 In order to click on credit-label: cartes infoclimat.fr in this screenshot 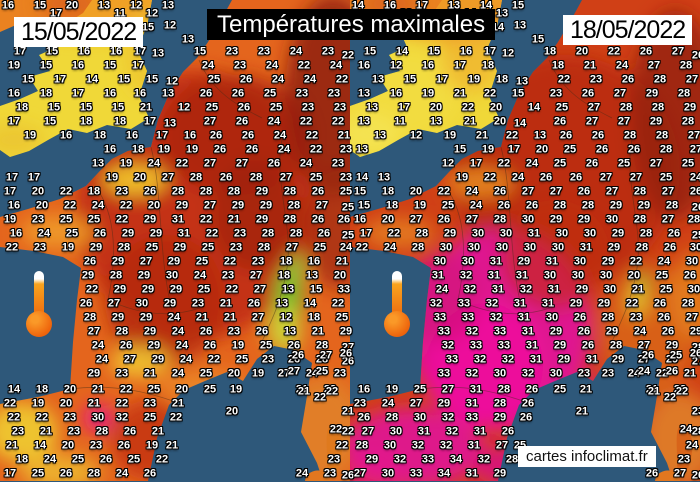, I will do `click(587, 456)`.